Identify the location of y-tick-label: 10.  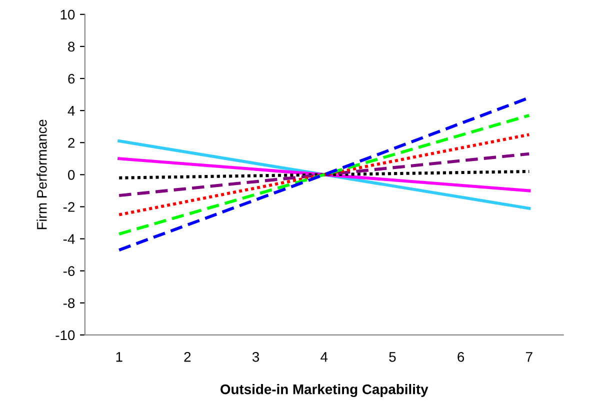
(67, 15).